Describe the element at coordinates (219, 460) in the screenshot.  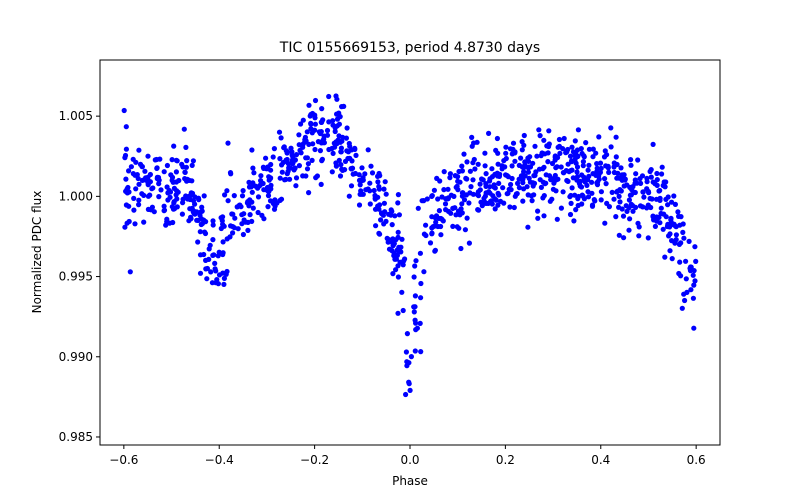
I see `x-tick-label: −0.4` at that location.